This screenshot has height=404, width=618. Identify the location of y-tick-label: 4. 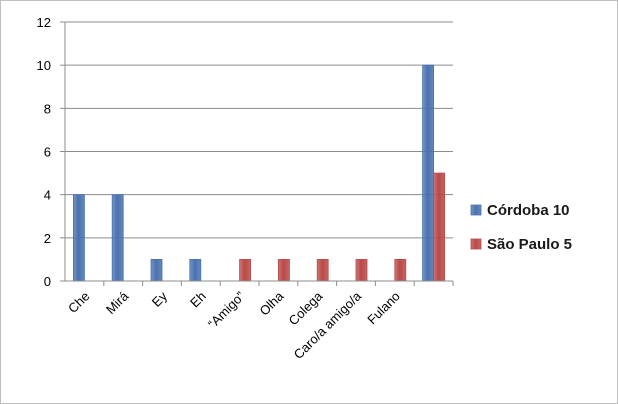
(47, 195).